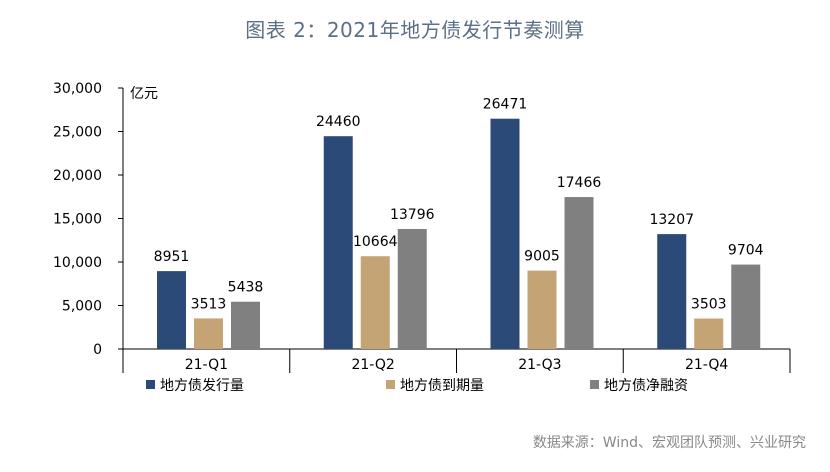 Image resolution: width=830 pixels, height=472 pixels. I want to click on bar-value-label: 13207, so click(671, 220).